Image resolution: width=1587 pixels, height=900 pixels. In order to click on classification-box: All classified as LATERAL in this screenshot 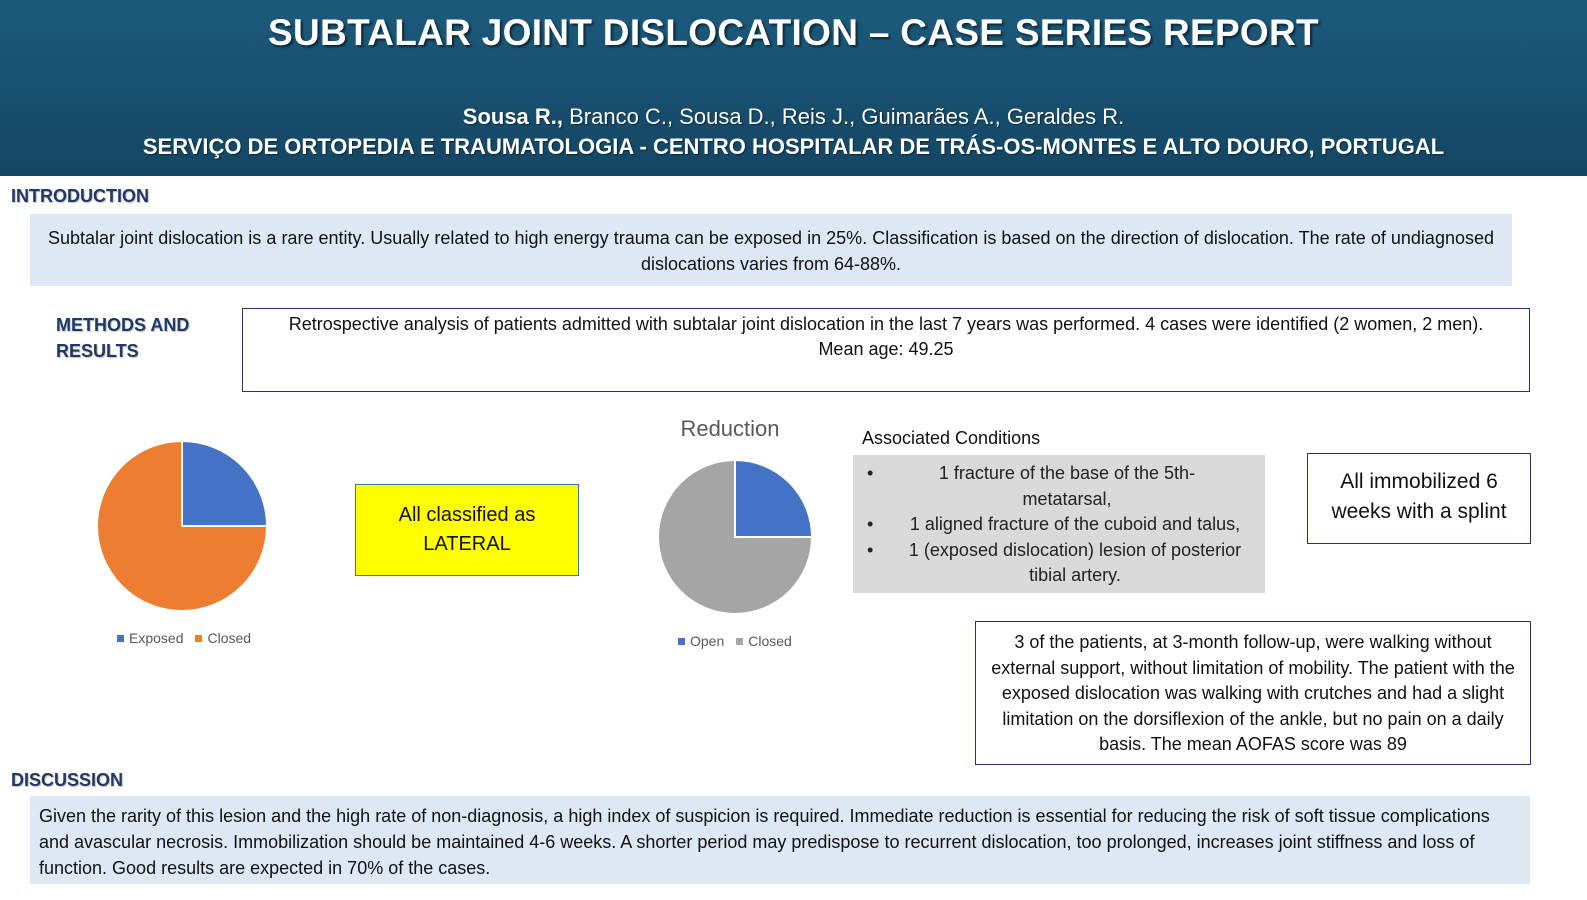, I will do `click(467, 530)`.